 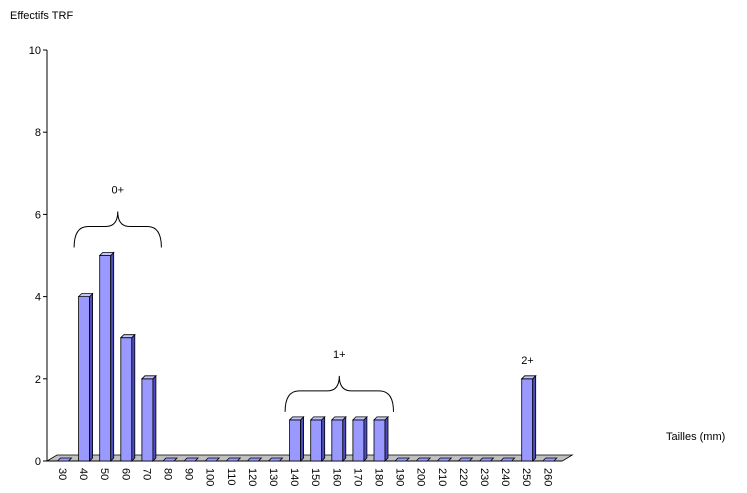 What do you see at coordinates (254, 459) in the screenshot?
I see `bar-120-empty` at bounding box center [254, 459].